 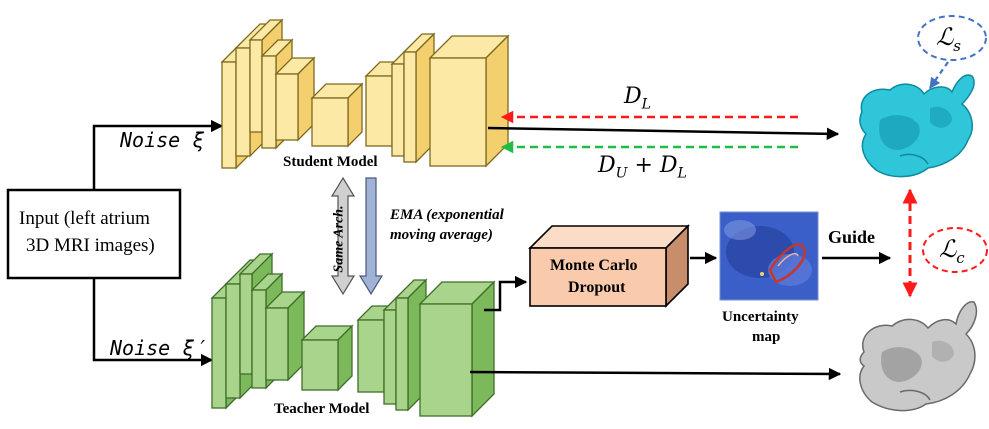 What do you see at coordinates (365, 94) in the screenshot?
I see `student-network` at bounding box center [365, 94].